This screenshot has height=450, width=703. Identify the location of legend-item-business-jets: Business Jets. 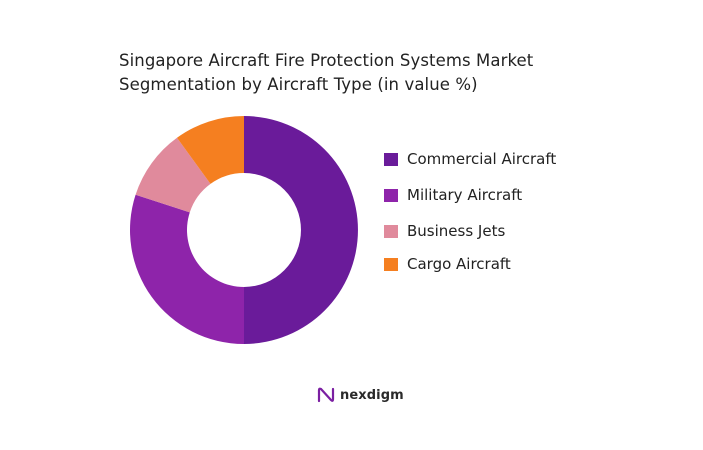
(444, 231).